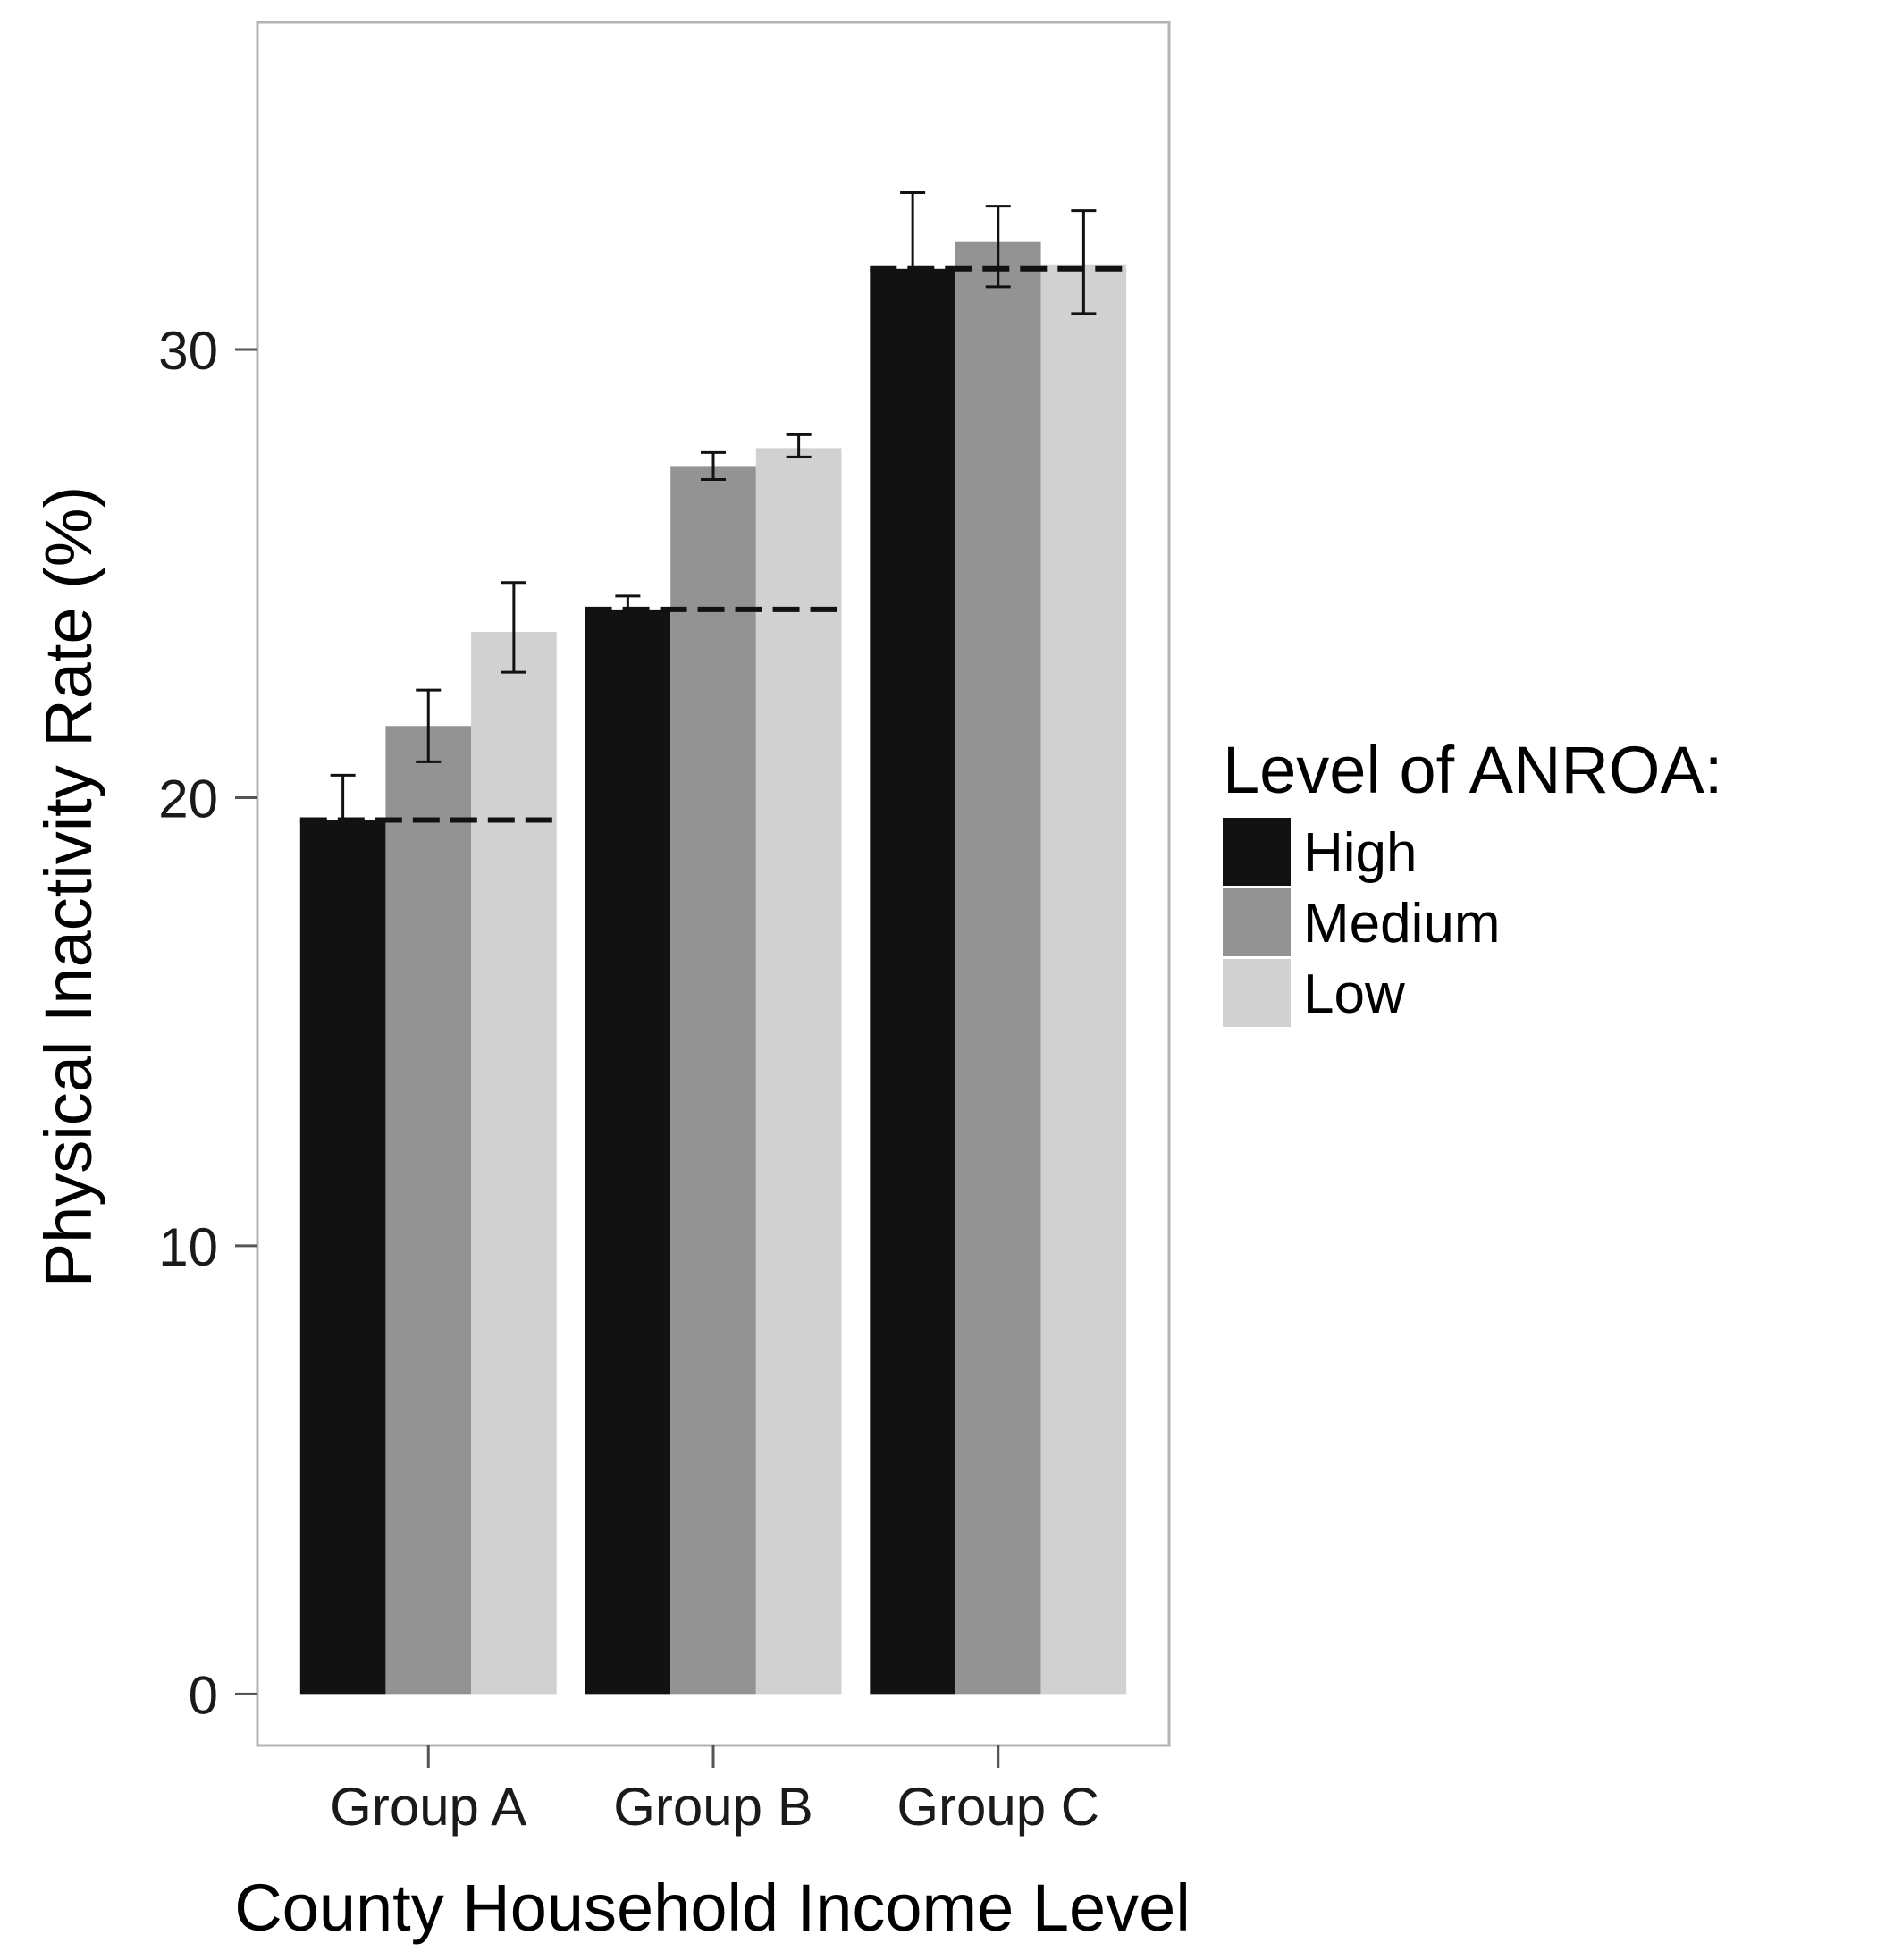 The width and height of the screenshot is (1902, 1960). What do you see at coordinates (428, 1807) in the screenshot?
I see `x-tick-label-1: Group A` at bounding box center [428, 1807].